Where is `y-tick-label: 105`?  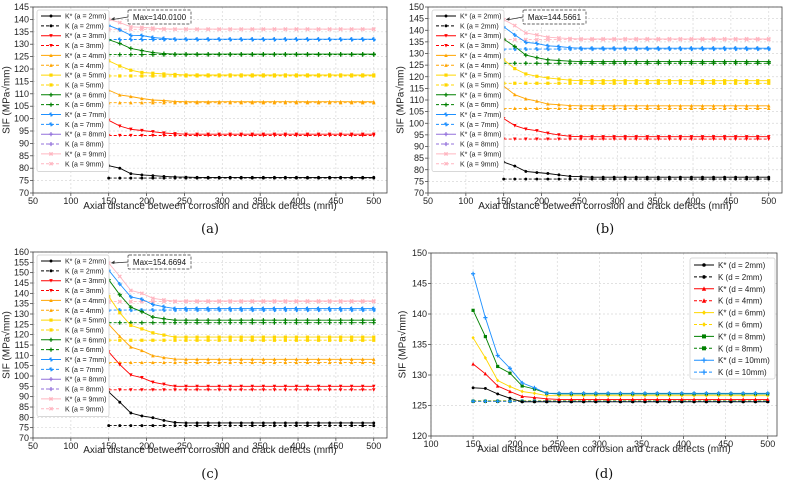 y-tick-label: 105 is located at coordinates (21, 106).